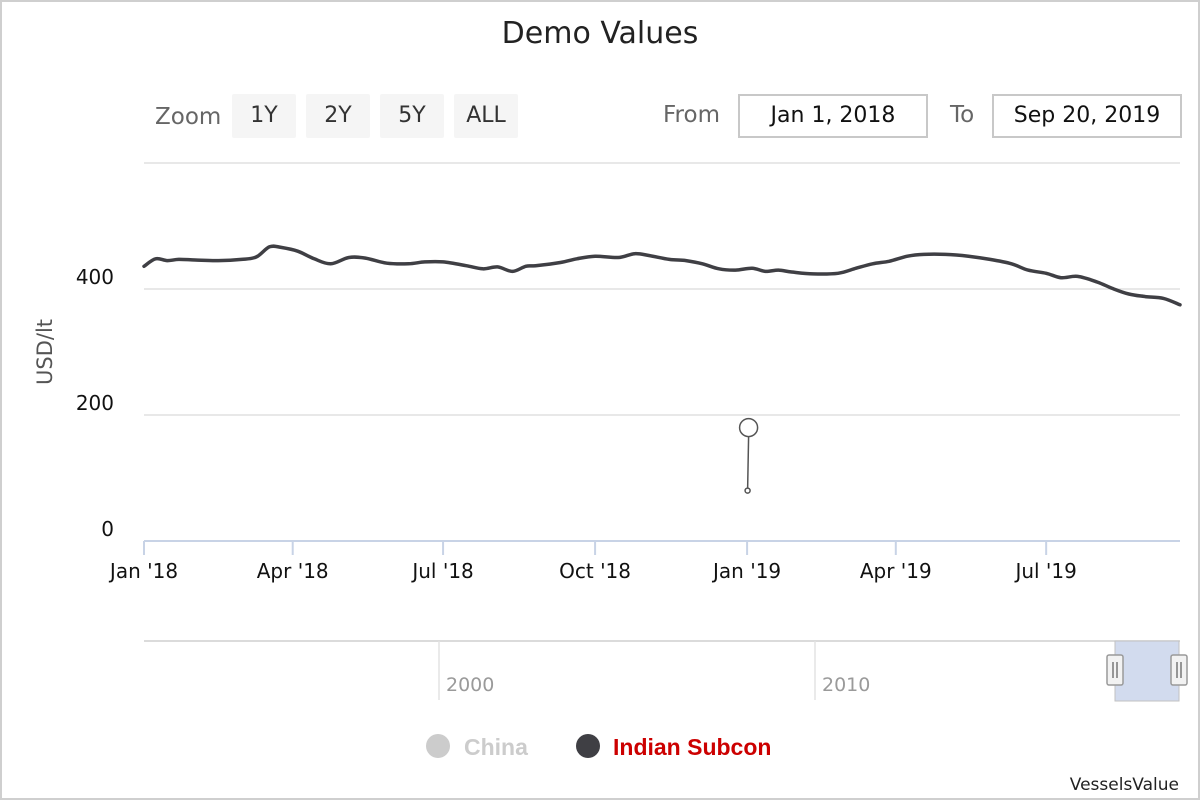 The image size is (1200, 800). What do you see at coordinates (293, 571) in the screenshot?
I see `x-tick-label: Apr '18` at bounding box center [293, 571].